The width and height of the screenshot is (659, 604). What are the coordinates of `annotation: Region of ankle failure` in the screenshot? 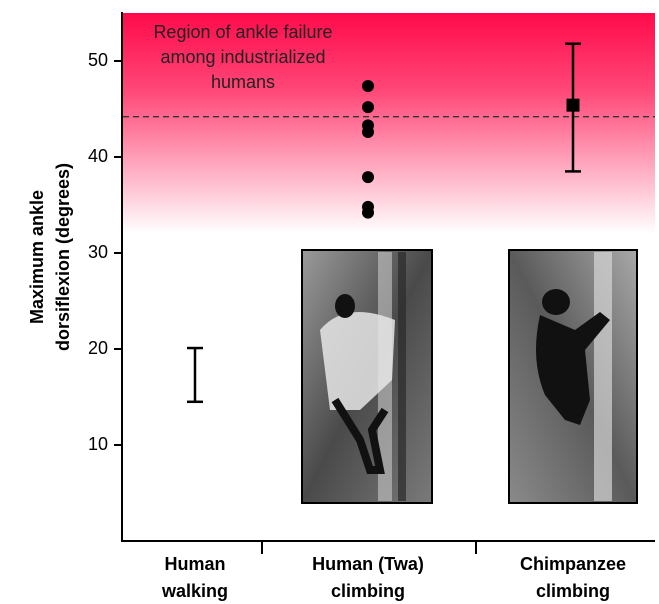 It's located at (242, 32).